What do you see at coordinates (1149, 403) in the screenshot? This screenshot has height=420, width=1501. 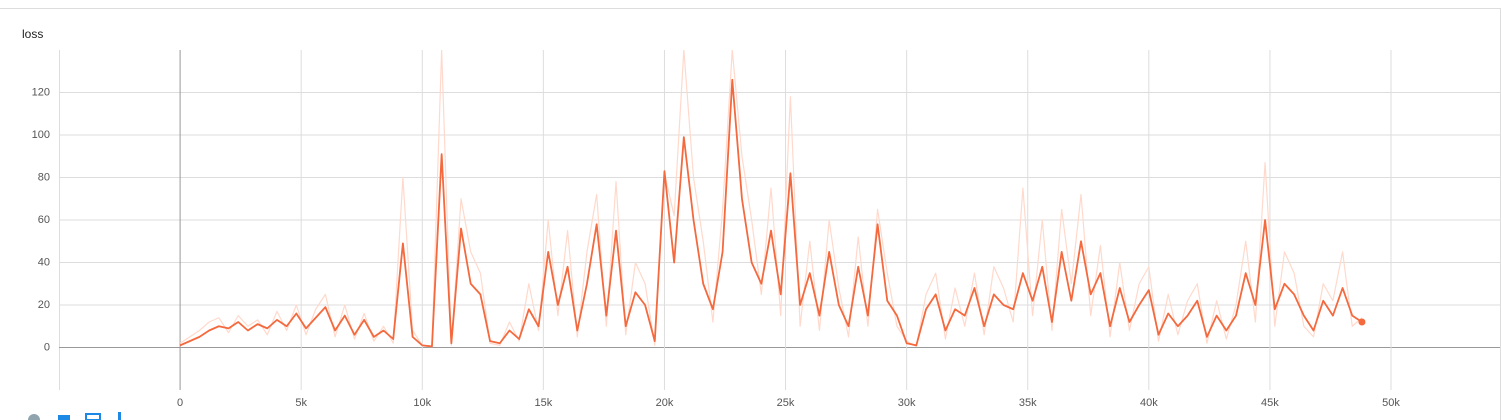 I see `x-tick-label: 40k` at bounding box center [1149, 403].